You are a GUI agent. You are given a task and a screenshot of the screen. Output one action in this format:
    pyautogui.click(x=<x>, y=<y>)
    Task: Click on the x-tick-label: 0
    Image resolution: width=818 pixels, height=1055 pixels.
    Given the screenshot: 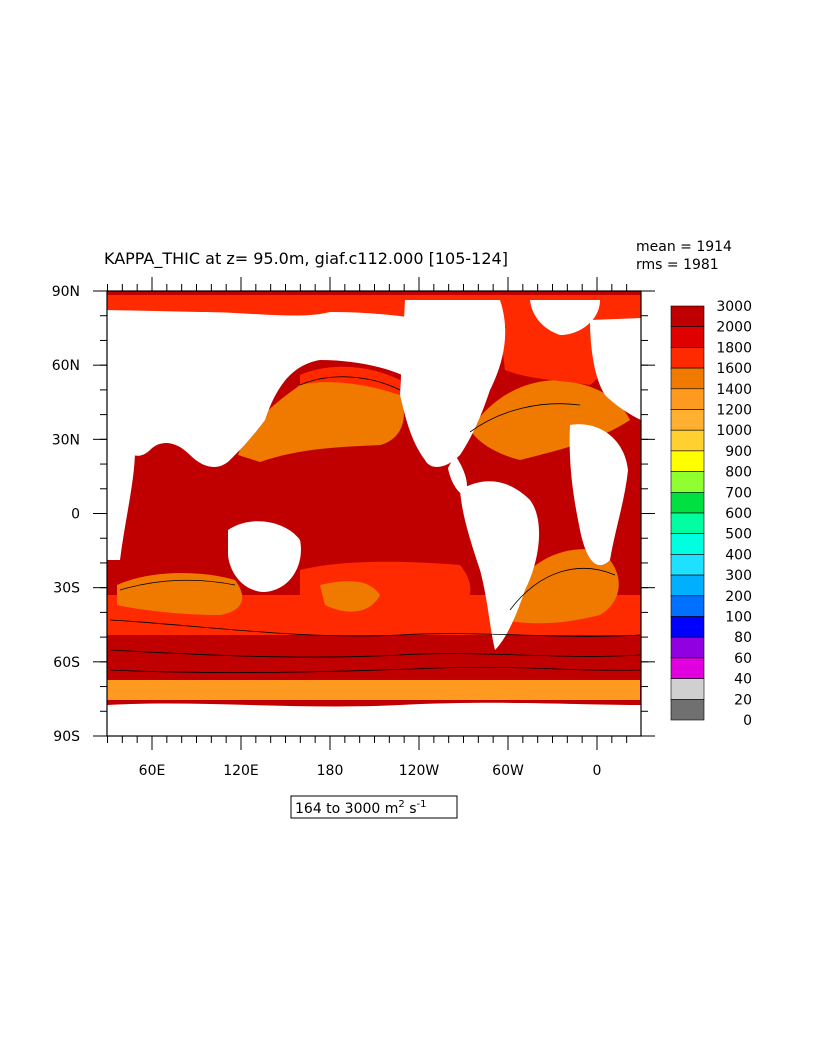 What is the action you would take?
    pyautogui.click(x=597, y=771)
    